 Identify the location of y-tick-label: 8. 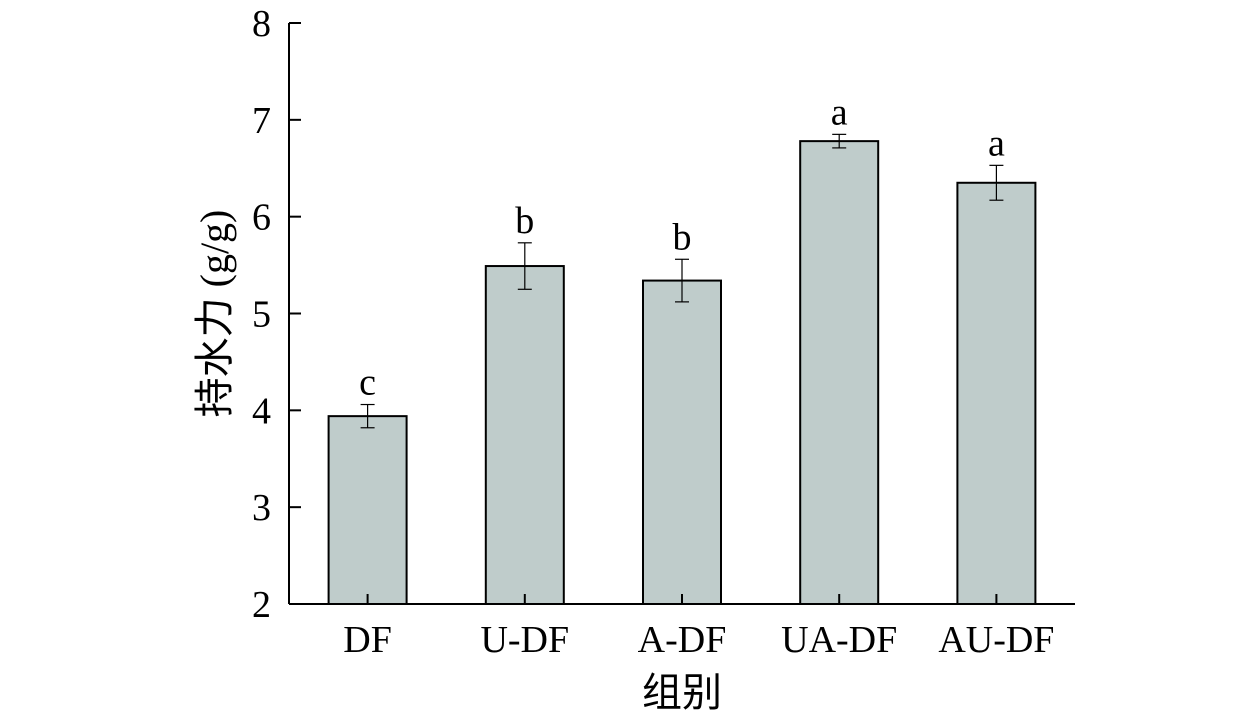
(261, 24).